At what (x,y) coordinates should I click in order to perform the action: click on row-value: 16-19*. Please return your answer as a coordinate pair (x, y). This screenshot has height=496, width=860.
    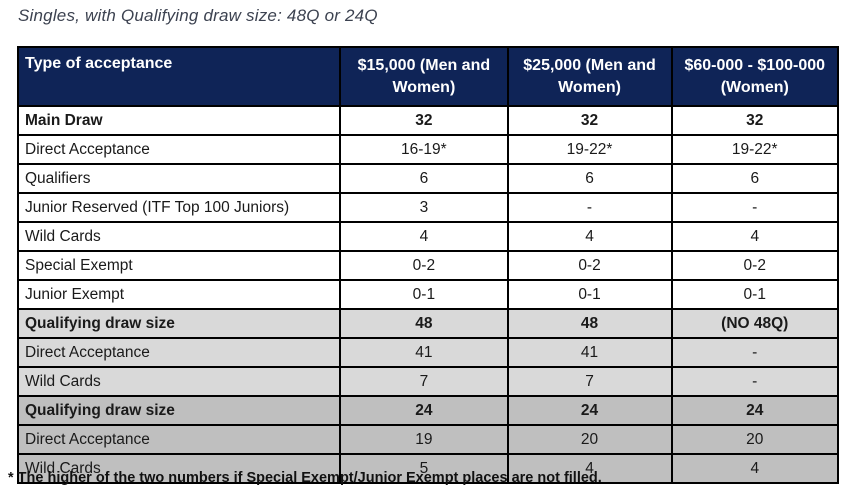
    Looking at the image, I should click on (424, 149).